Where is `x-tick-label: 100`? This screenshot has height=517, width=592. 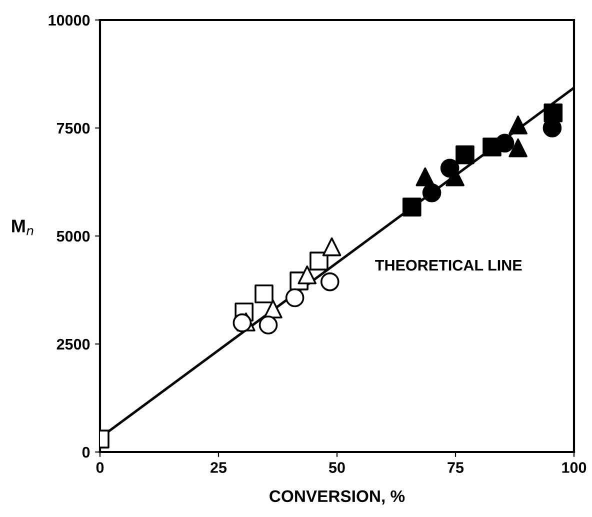
x-tick-label: 100 is located at coordinates (574, 467).